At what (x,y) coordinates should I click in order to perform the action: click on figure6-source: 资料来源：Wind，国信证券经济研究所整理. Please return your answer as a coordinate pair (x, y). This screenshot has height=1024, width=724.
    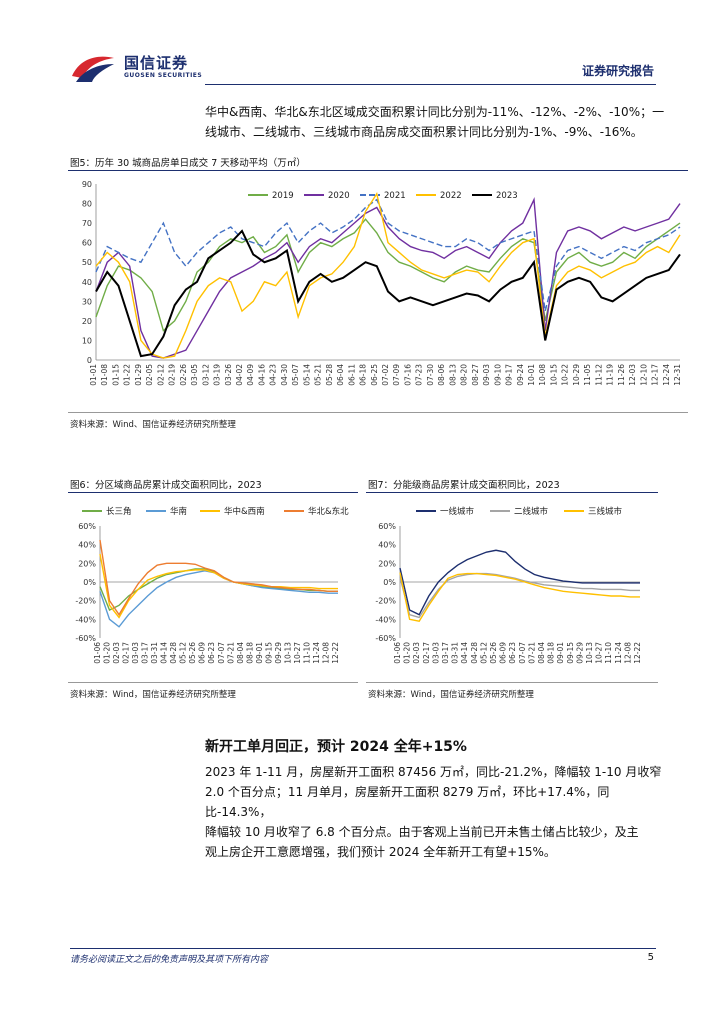
    Looking at the image, I should click on (153, 695).